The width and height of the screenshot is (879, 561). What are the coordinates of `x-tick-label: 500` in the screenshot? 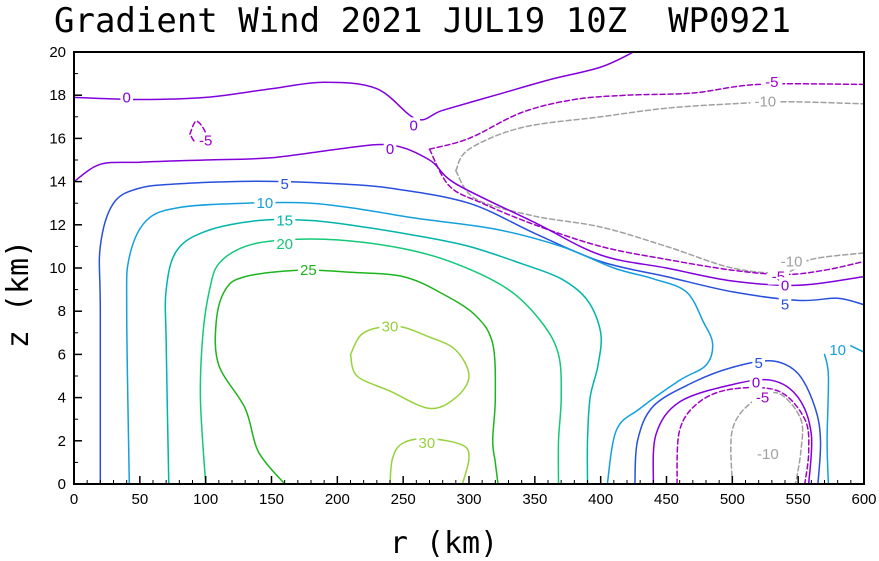 It's located at (732, 499).